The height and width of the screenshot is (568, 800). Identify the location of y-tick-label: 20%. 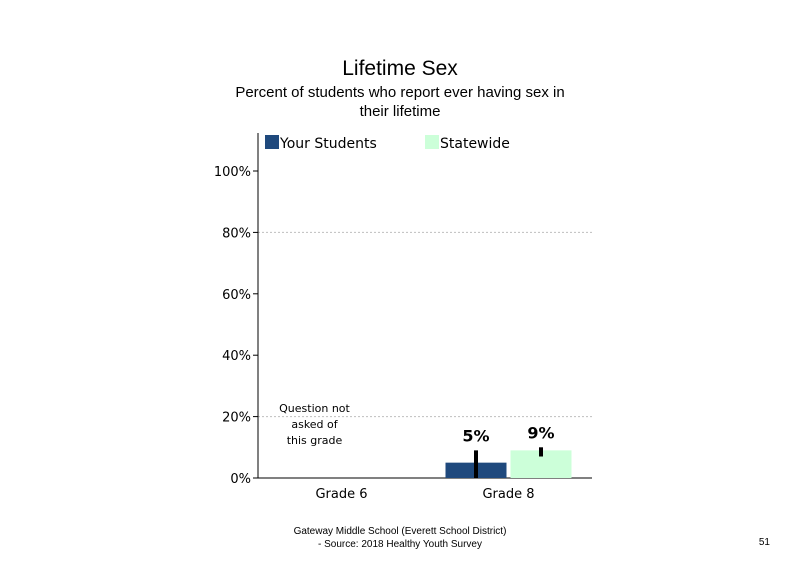
(236, 418).